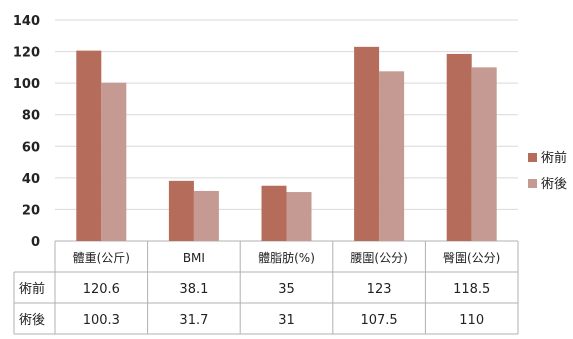 The width and height of the screenshot is (573, 339). I want to click on table-cell: 38.1, so click(193, 289).